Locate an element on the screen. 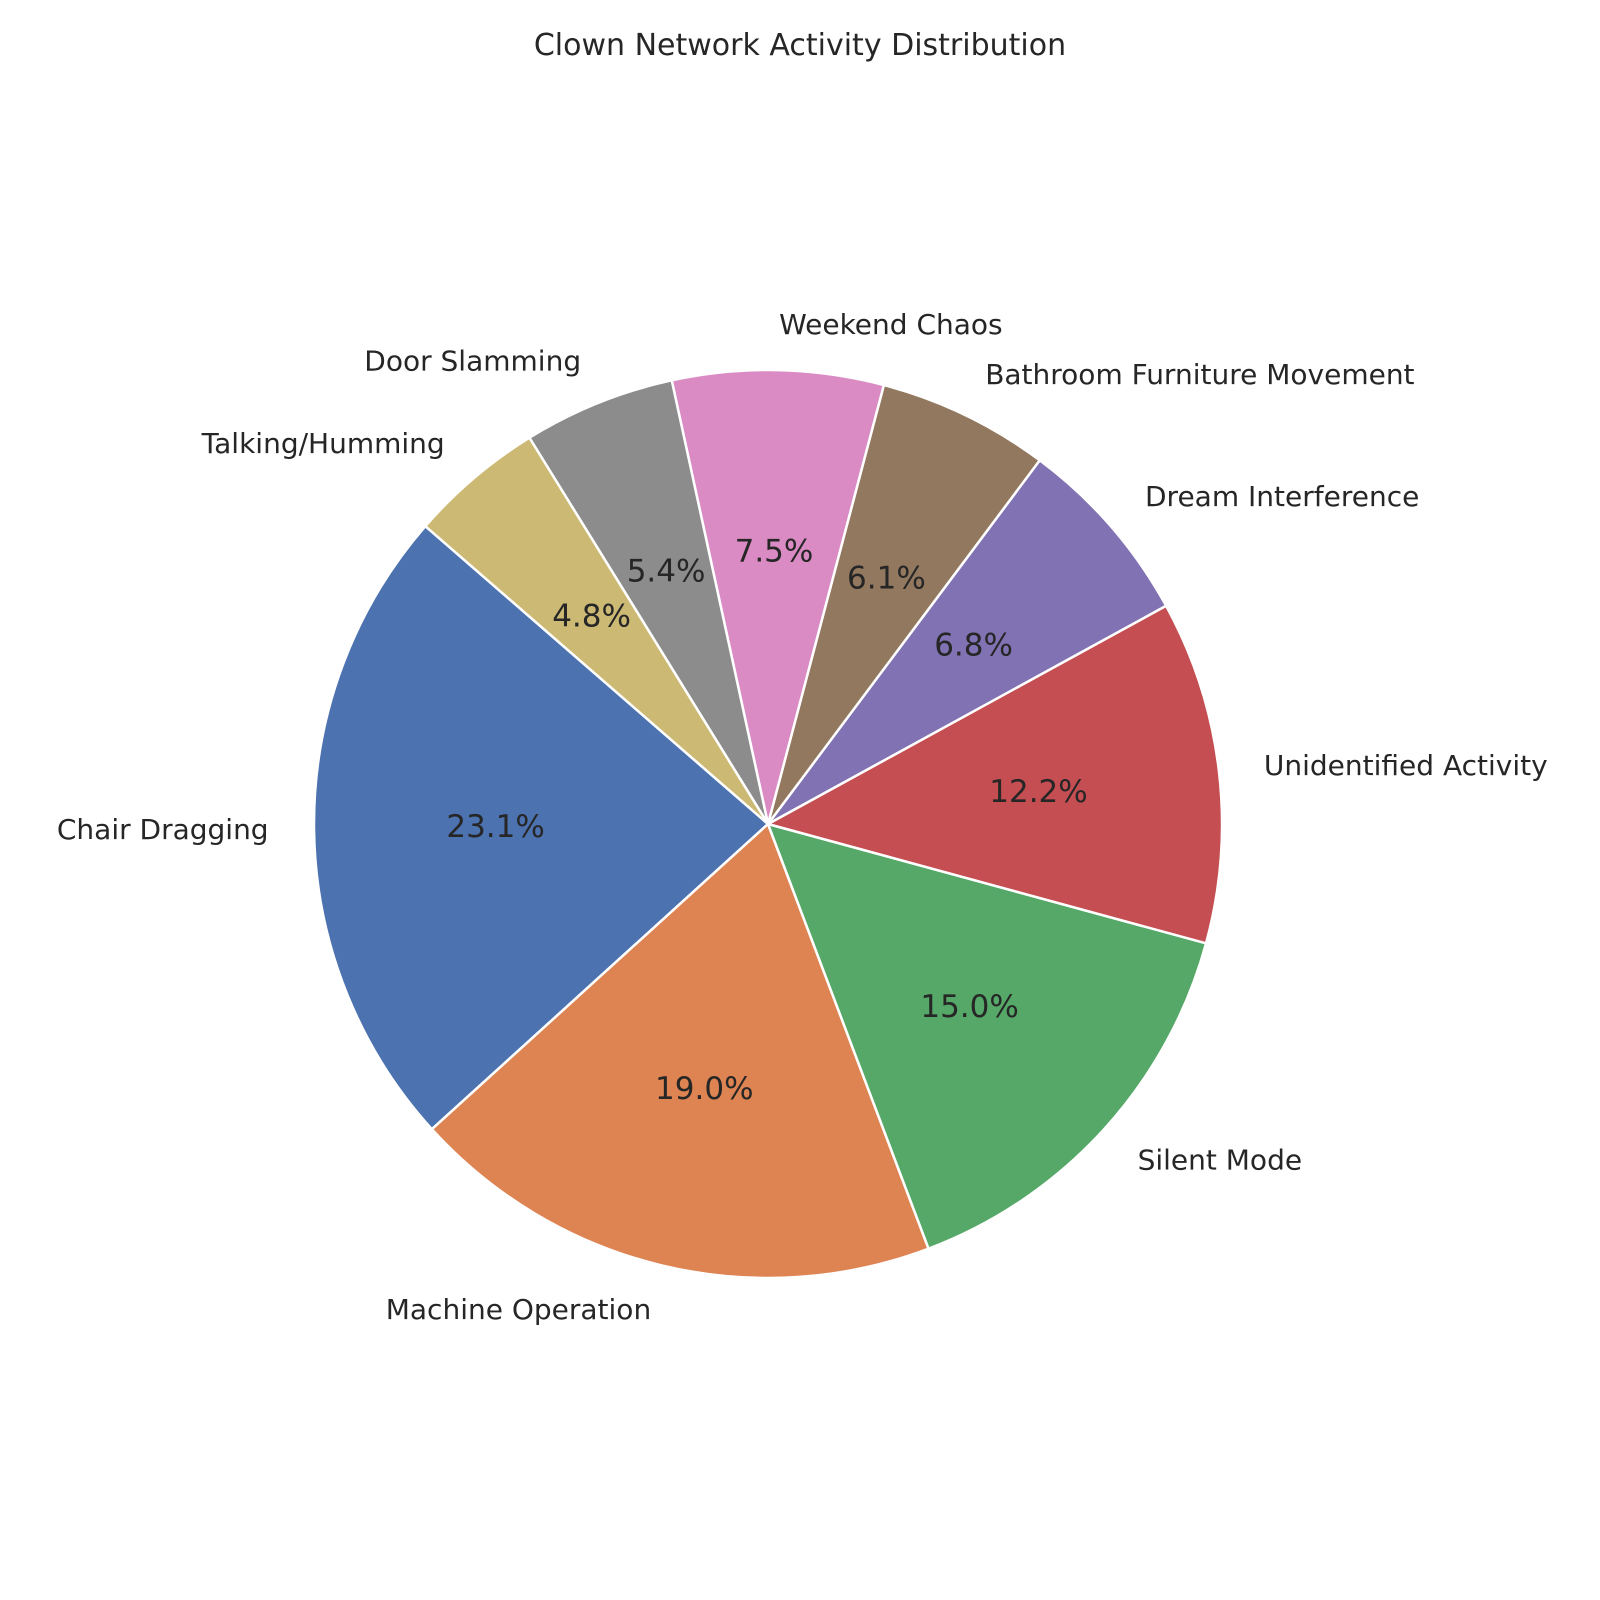 The height and width of the screenshot is (1600, 1600). pie-slice-dream-interference is located at coordinates (967, 642).